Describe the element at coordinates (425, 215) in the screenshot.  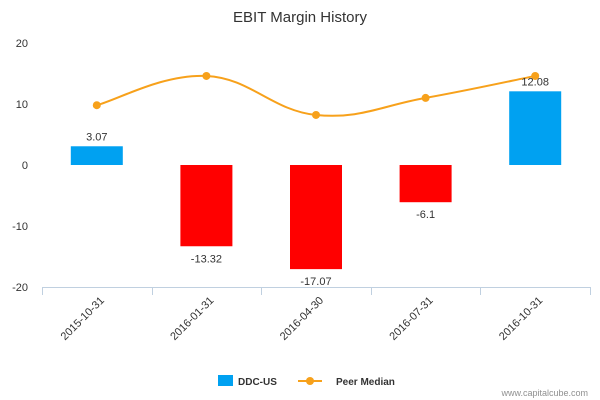
I see `bar-data-label: -6.1` at that location.